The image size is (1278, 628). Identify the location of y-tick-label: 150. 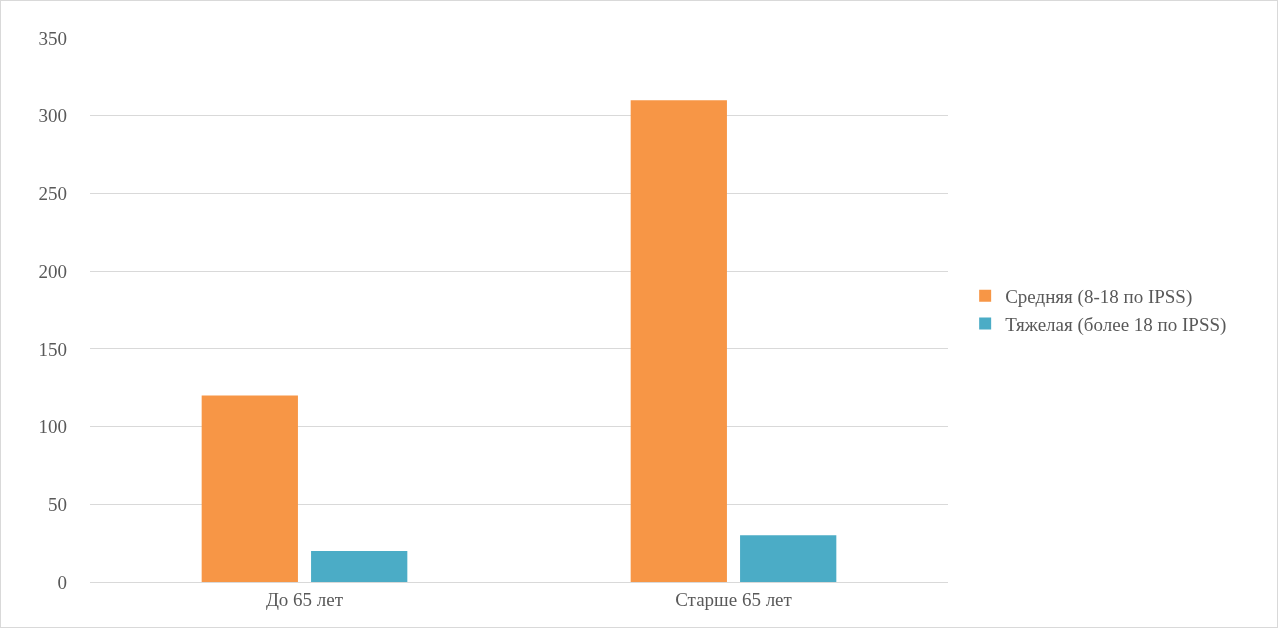
(52, 349).